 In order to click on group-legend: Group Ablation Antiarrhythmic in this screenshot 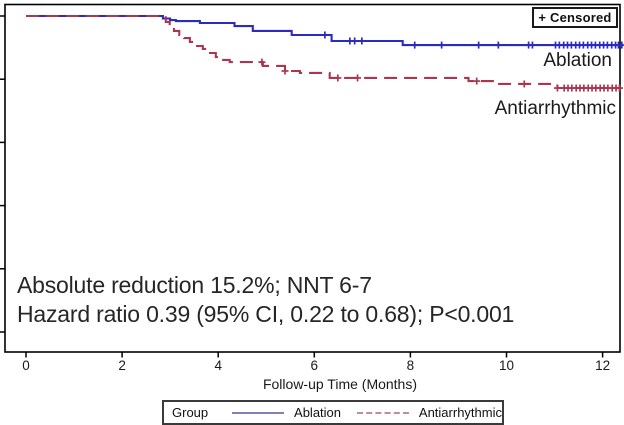, I will do `click(333, 412)`.